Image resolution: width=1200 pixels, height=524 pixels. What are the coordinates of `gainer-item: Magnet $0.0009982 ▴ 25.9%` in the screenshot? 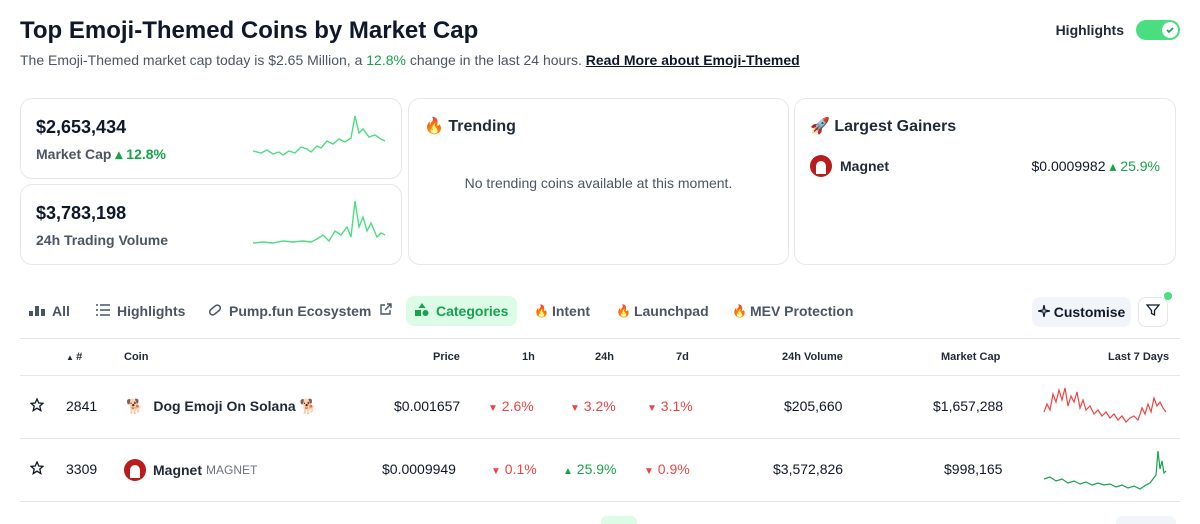 It's located at (985, 166).